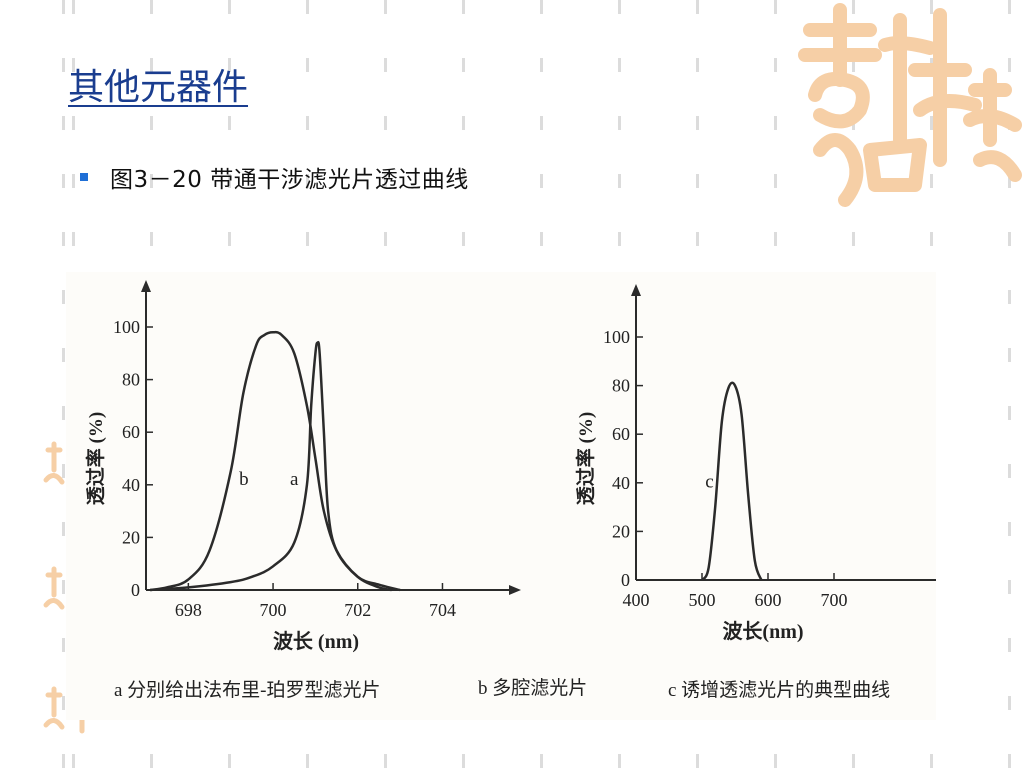 Image resolution: width=1024 pixels, height=768 pixels. What do you see at coordinates (709, 482) in the screenshot?
I see `series-c-label: c` at bounding box center [709, 482].